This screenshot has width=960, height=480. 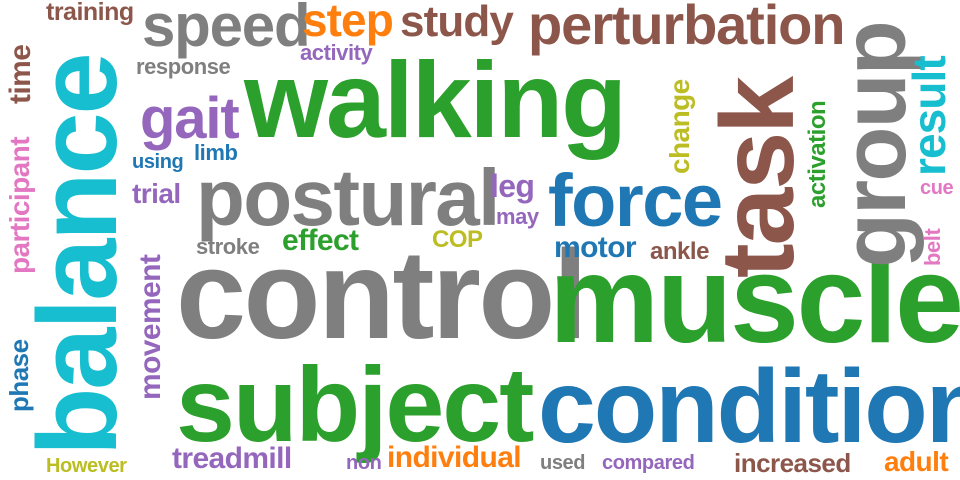 I want to click on word-ankle: ankle, so click(x=679, y=251).